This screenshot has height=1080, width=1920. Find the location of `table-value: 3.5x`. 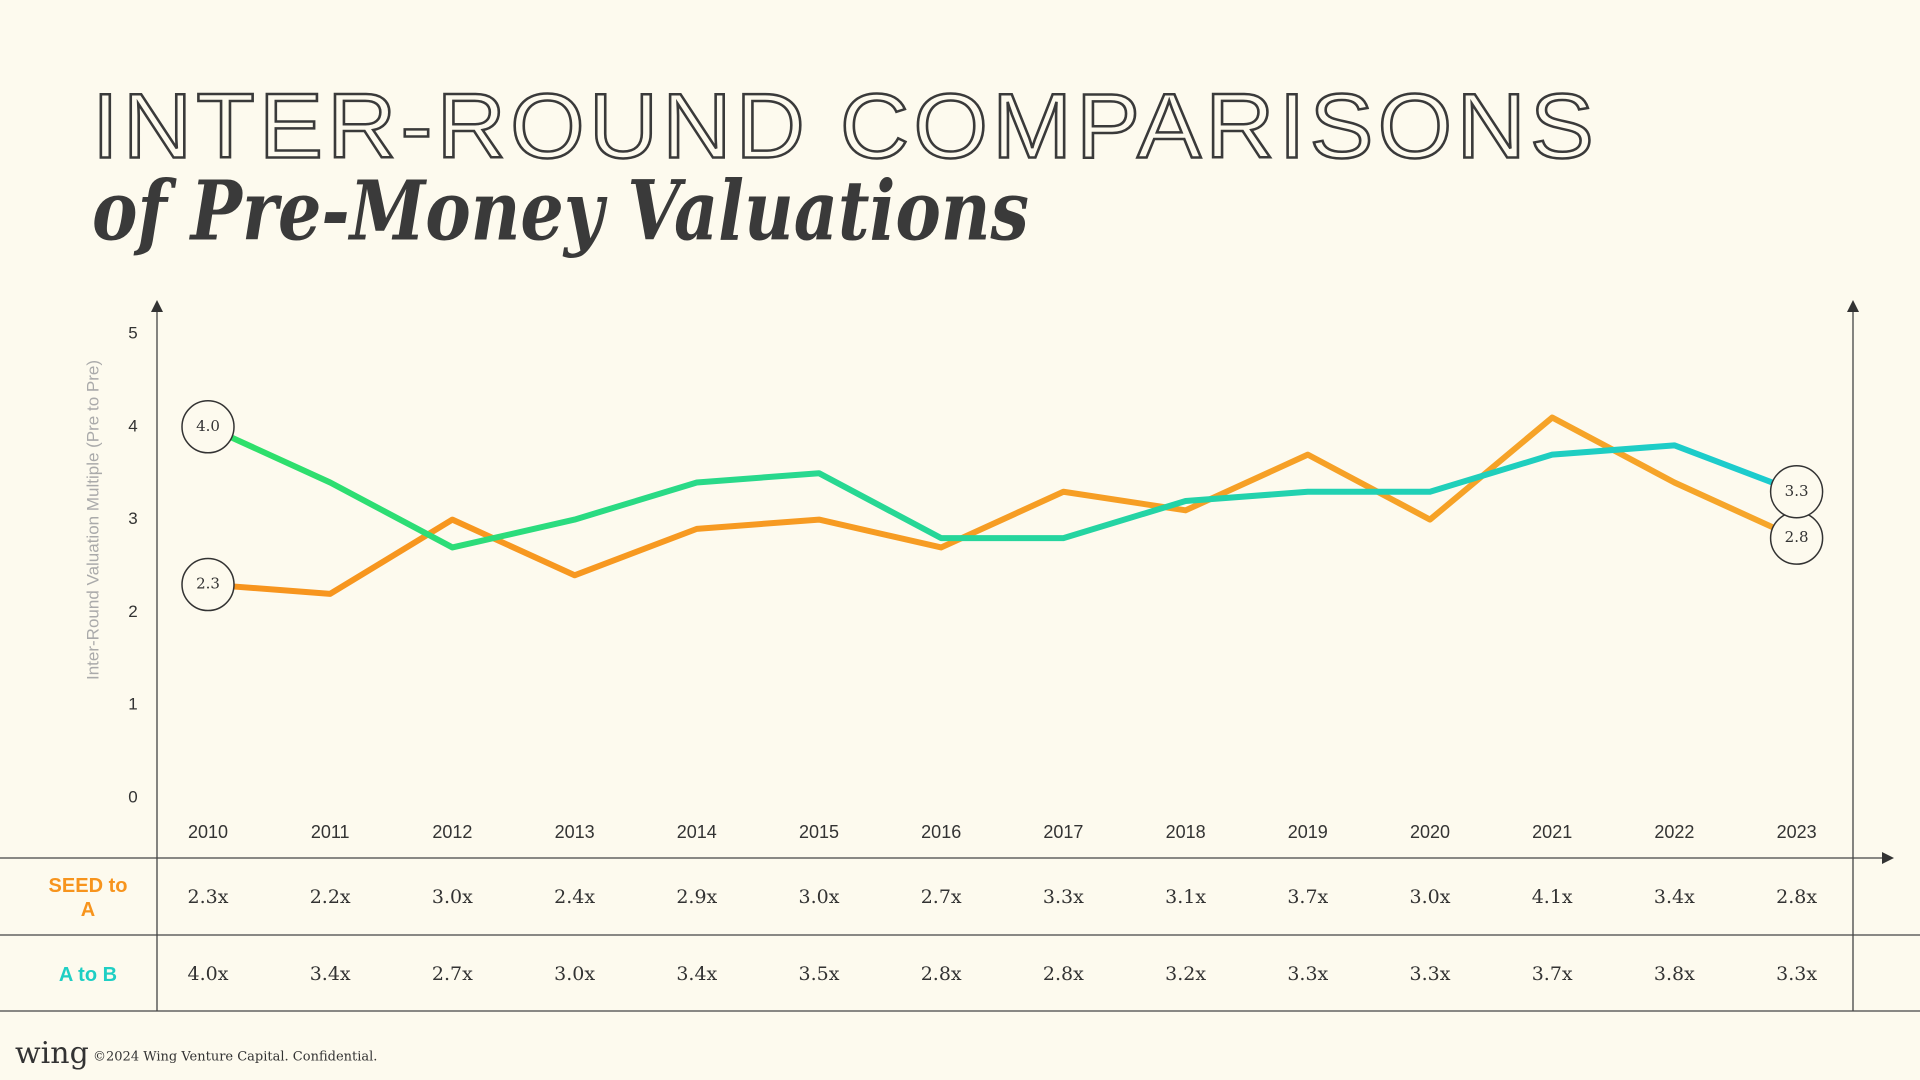

table-value: 3.5x is located at coordinates (819, 974).